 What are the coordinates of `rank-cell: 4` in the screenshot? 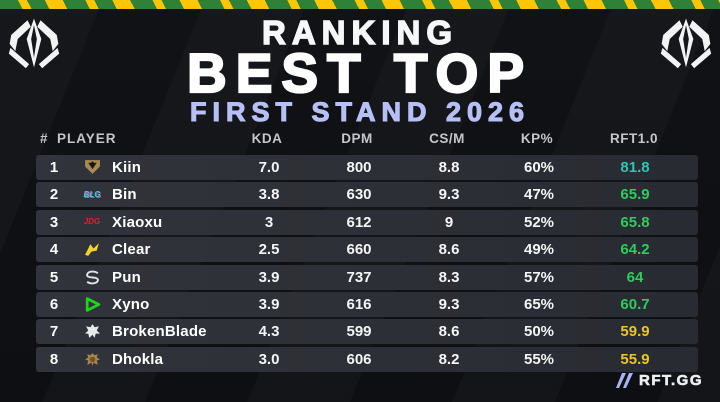 It's located at (54, 250).